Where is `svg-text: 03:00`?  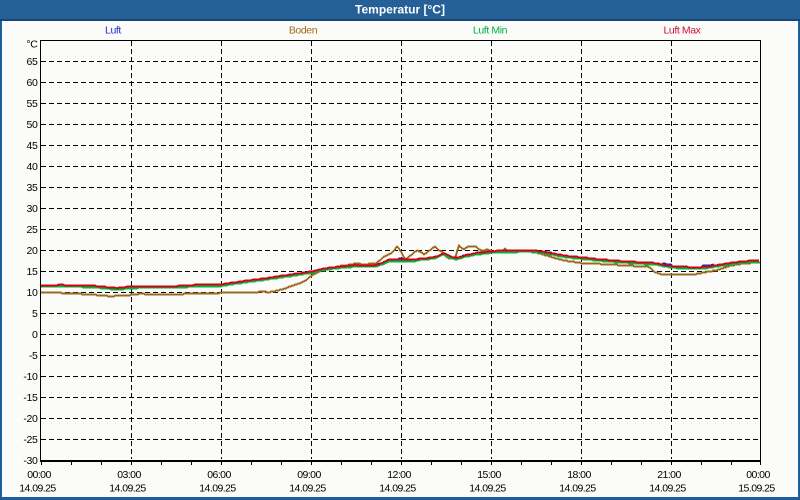 svg-text: 03:00 is located at coordinates (129, 475).